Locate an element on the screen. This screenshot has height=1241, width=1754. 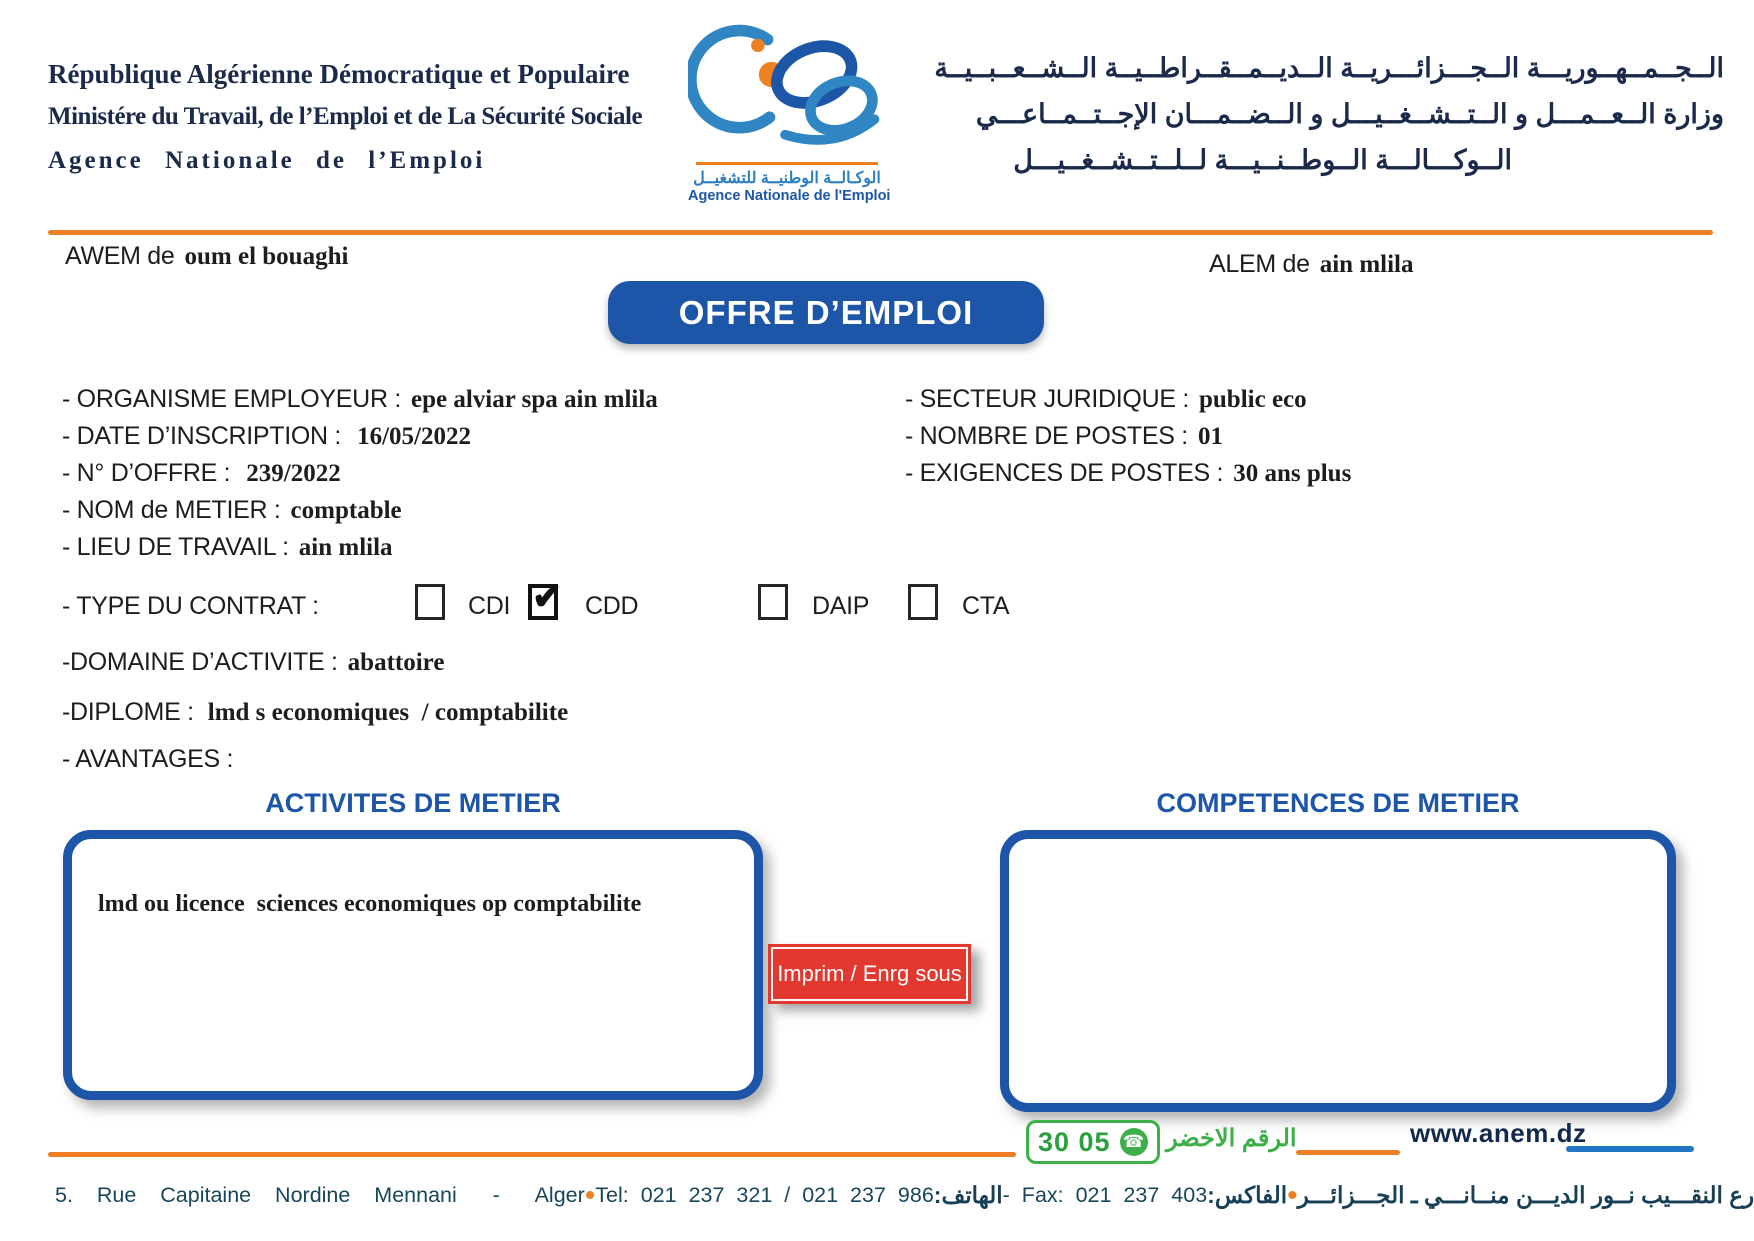
checkbox-daip-label: DAIP is located at coordinates (841, 606).